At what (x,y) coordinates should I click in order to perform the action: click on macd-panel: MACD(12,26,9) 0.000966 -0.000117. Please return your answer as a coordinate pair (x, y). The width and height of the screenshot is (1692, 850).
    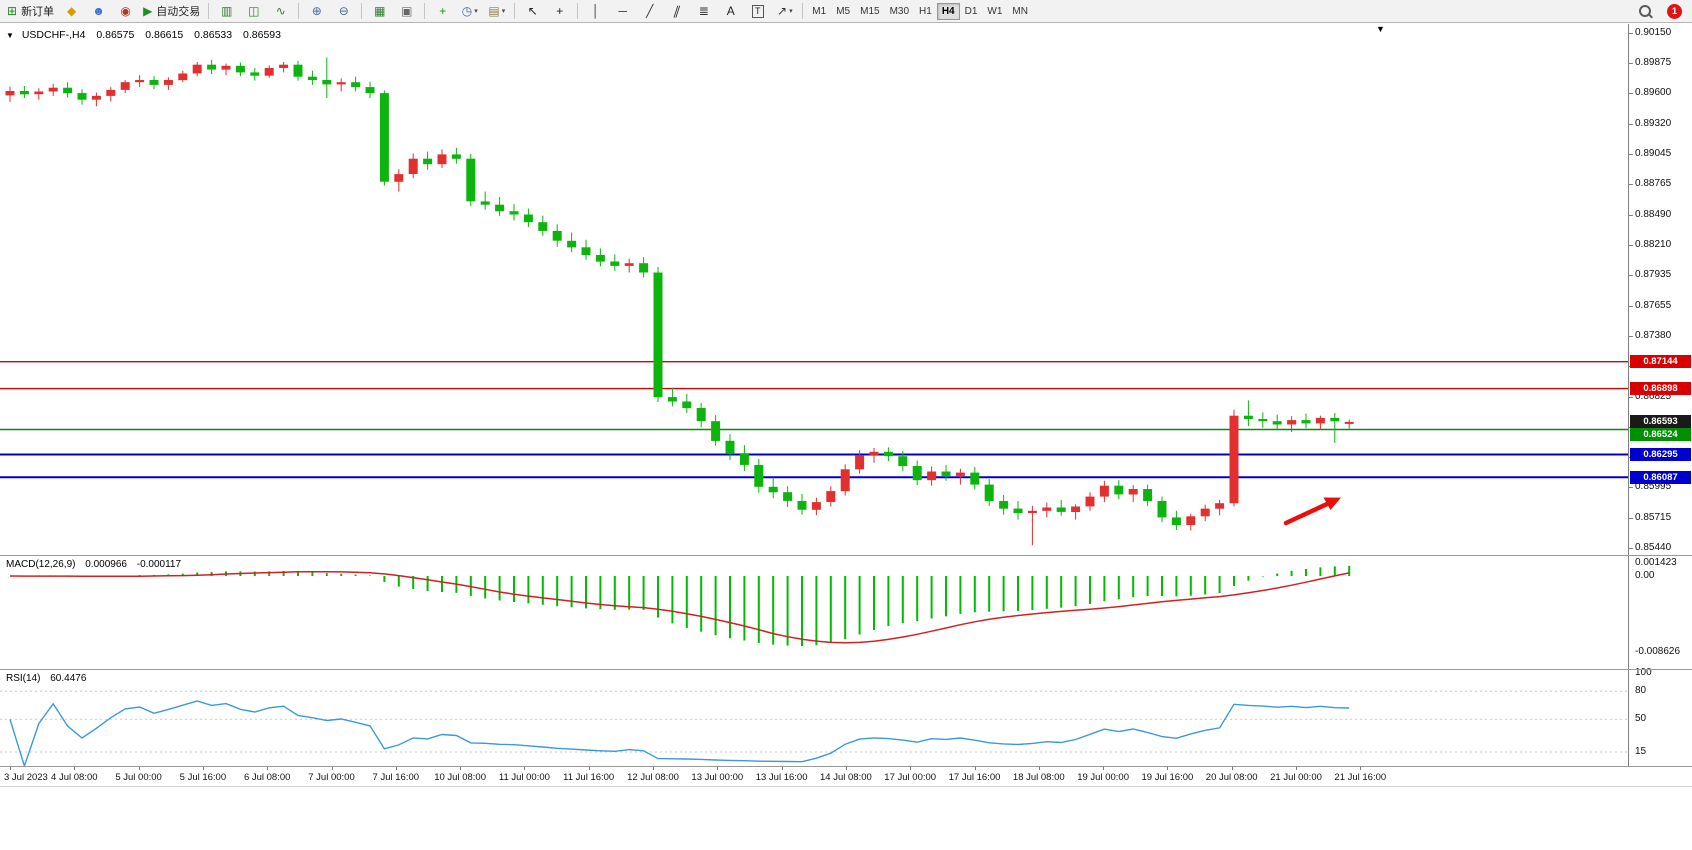
    Looking at the image, I should click on (814, 612).